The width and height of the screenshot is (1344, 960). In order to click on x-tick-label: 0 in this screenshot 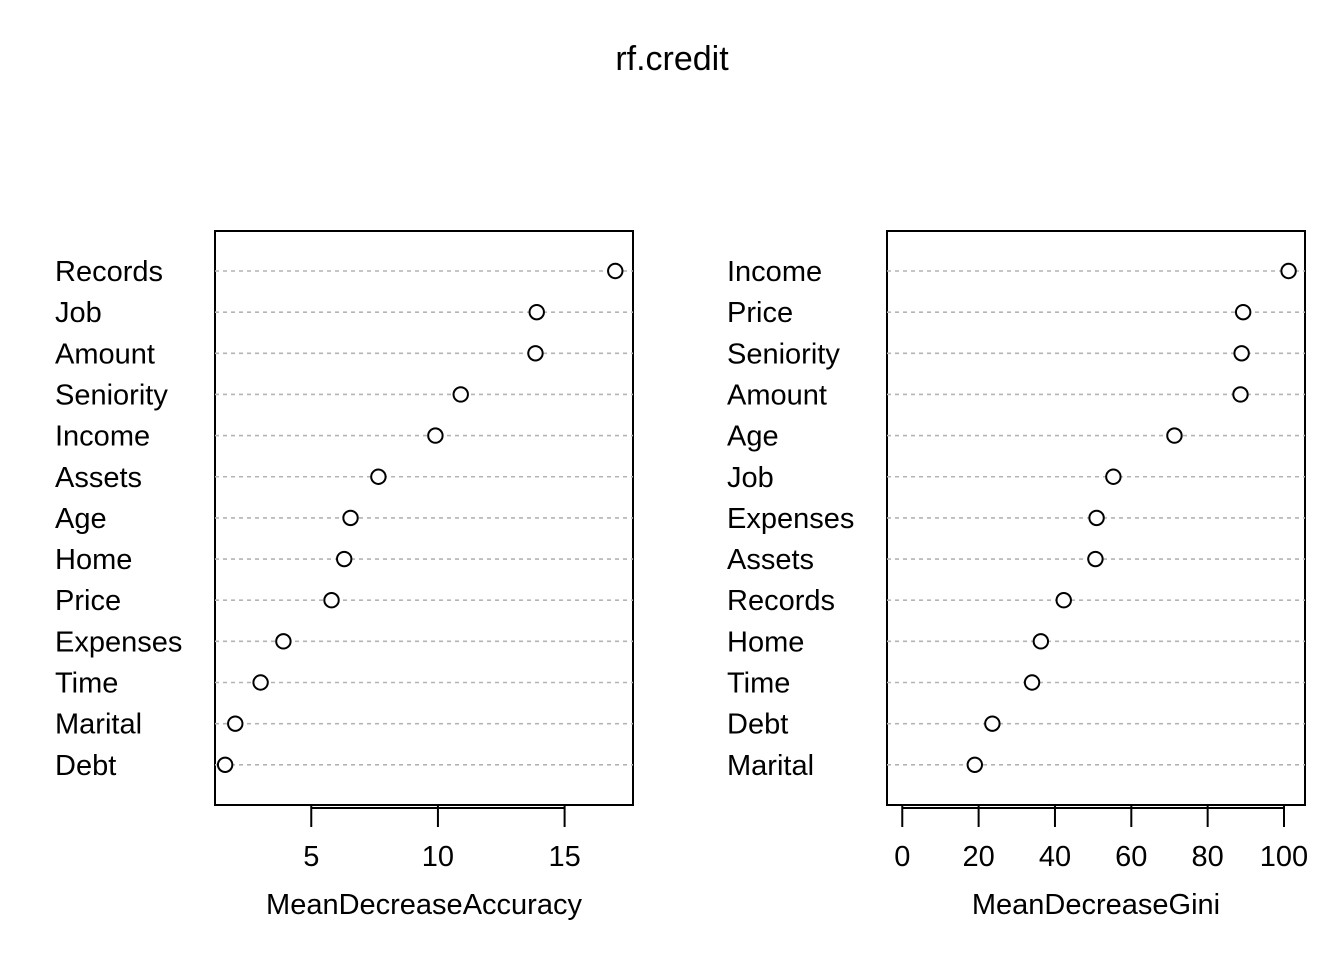, I will do `click(902, 857)`.